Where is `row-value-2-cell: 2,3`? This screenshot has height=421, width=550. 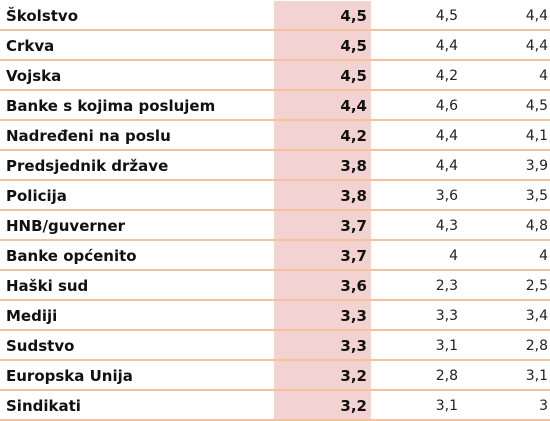 row-value-2-cell: 2,3 is located at coordinates (446, 286).